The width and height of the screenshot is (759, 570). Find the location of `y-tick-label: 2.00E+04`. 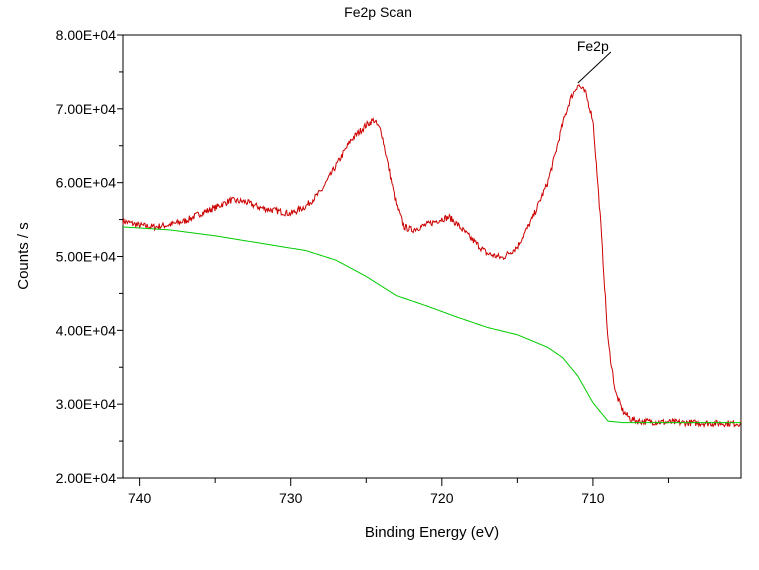

y-tick-label: 2.00E+04 is located at coordinates (86, 478).